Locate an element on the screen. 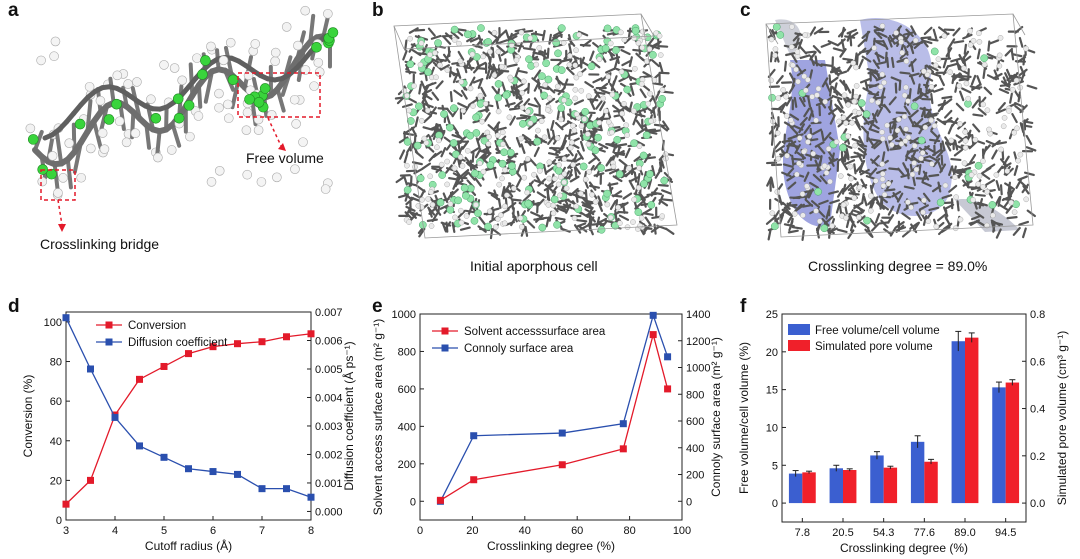 Image resolution: width=1080 pixels, height=559 pixels. x-tick-label: 0 is located at coordinates (420, 531).